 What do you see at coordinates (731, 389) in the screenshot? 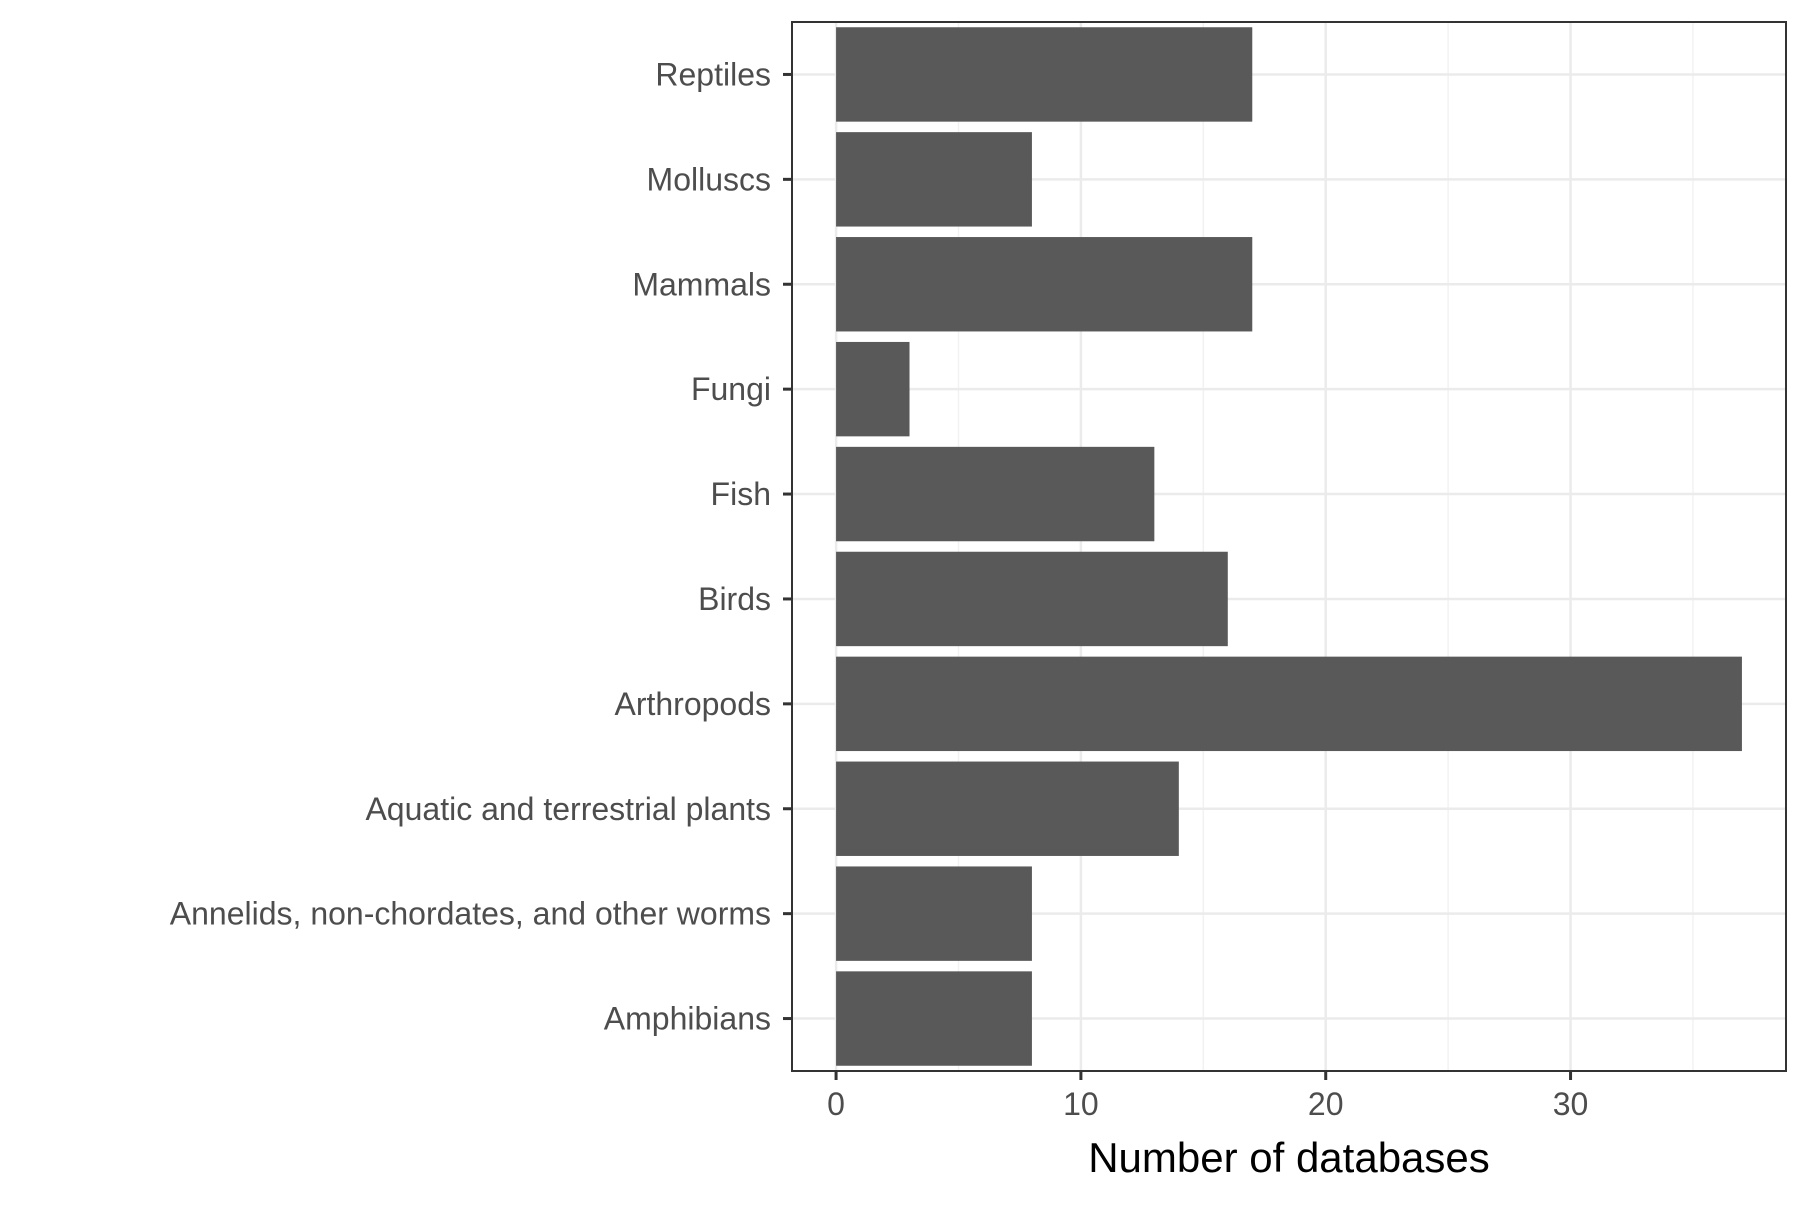
I see `y-tick-label: Fungi` at bounding box center [731, 389].